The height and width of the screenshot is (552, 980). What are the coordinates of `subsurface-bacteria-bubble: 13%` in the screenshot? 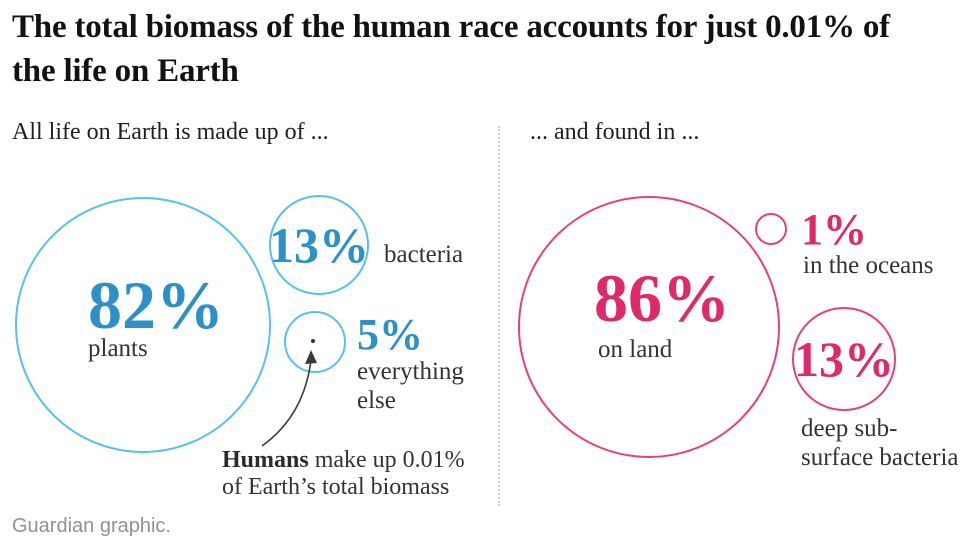 It's located at (844, 359).